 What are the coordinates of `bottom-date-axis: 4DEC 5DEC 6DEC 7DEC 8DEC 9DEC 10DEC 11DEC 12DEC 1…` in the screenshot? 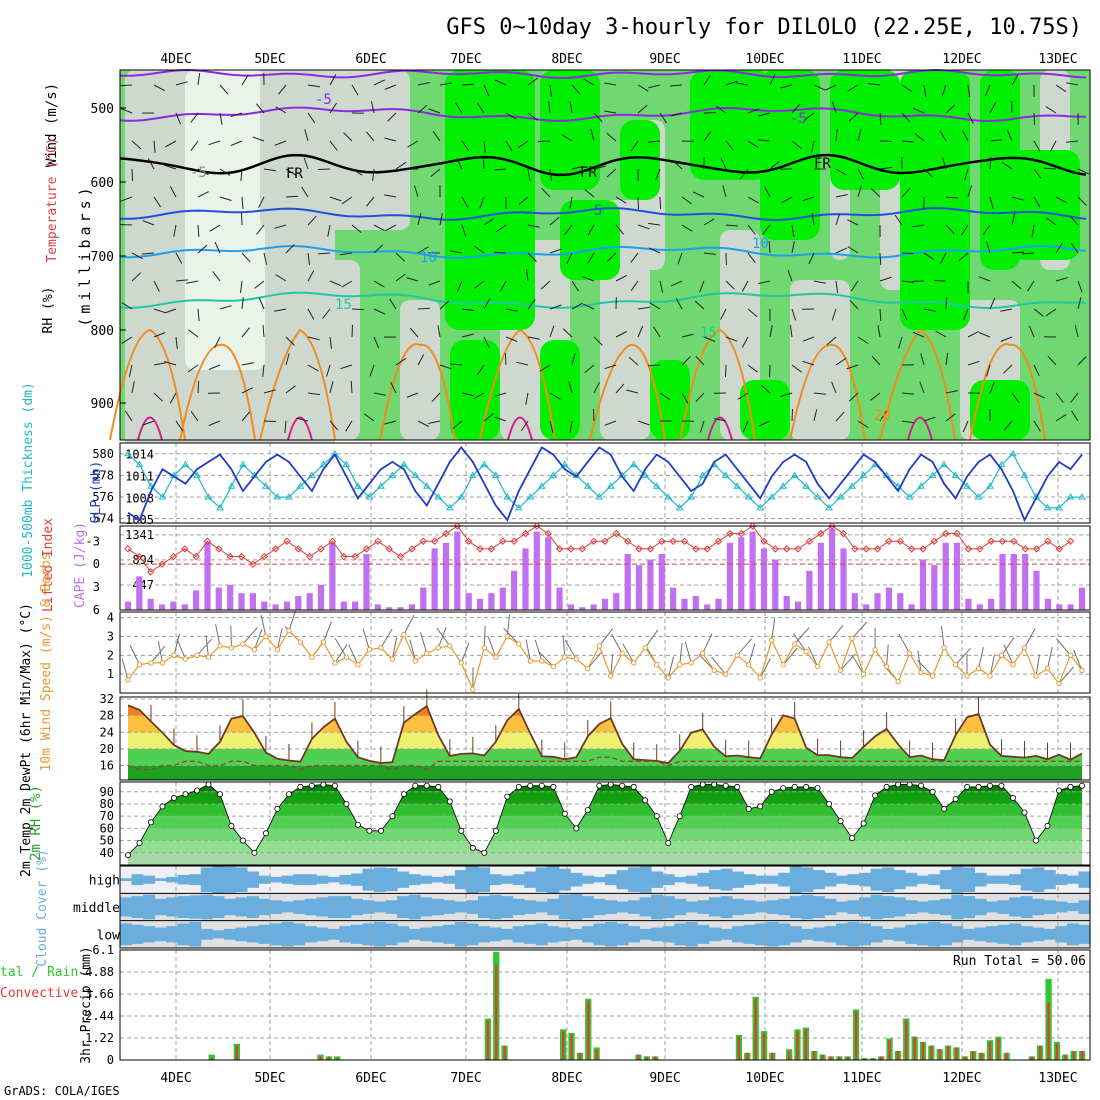 It's located at (618, 1078).